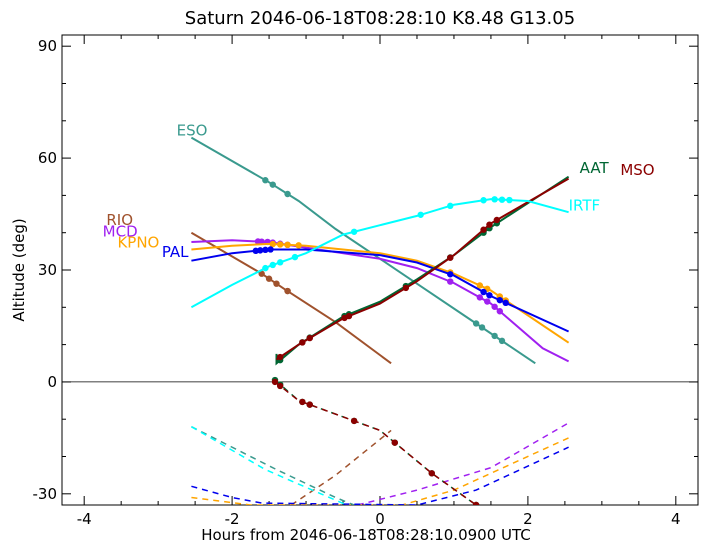  What do you see at coordinates (47, 158) in the screenshot?
I see `y-tick-label: 60` at bounding box center [47, 158].